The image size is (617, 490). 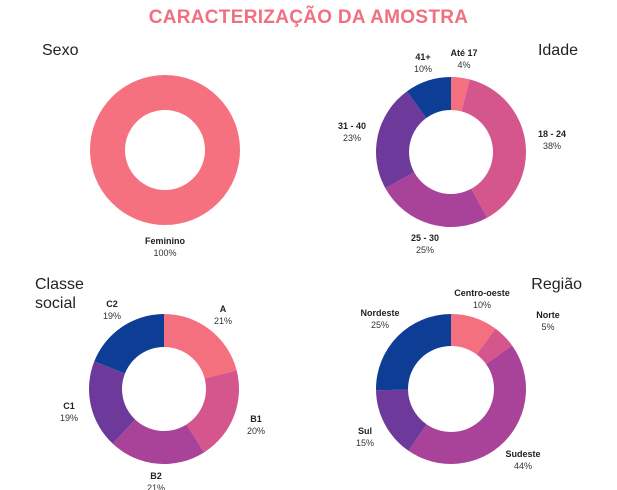 What do you see at coordinates (482, 293) in the screenshot?
I see `slice-label-name: Centro-oeste` at bounding box center [482, 293].